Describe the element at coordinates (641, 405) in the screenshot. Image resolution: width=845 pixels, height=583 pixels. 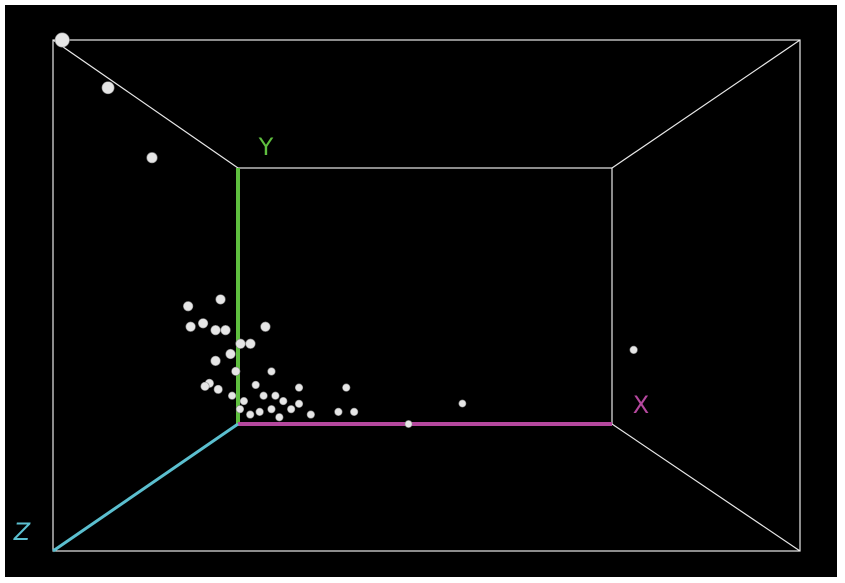
I see `x-axis-label: X` at that location.